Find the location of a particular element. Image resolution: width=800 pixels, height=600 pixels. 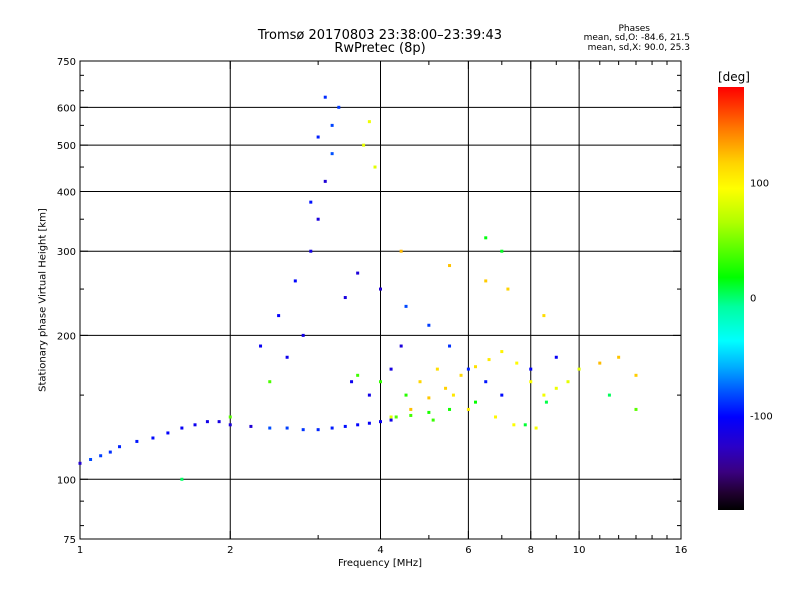

x-tick-label: 10 is located at coordinates (579, 550).